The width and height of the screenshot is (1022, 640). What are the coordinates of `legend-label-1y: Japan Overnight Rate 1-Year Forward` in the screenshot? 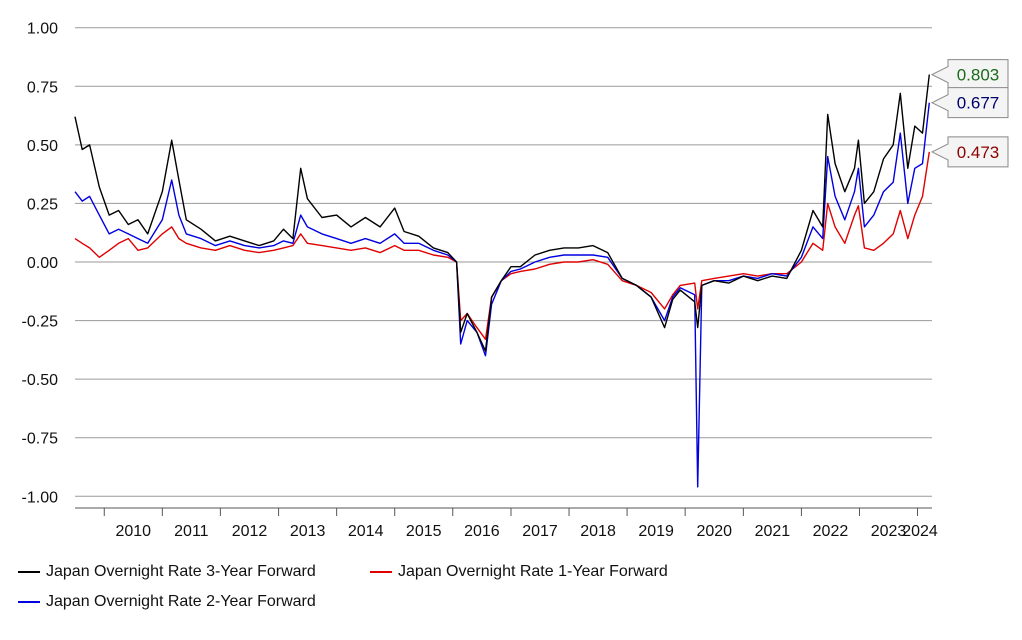 It's located at (533, 571).